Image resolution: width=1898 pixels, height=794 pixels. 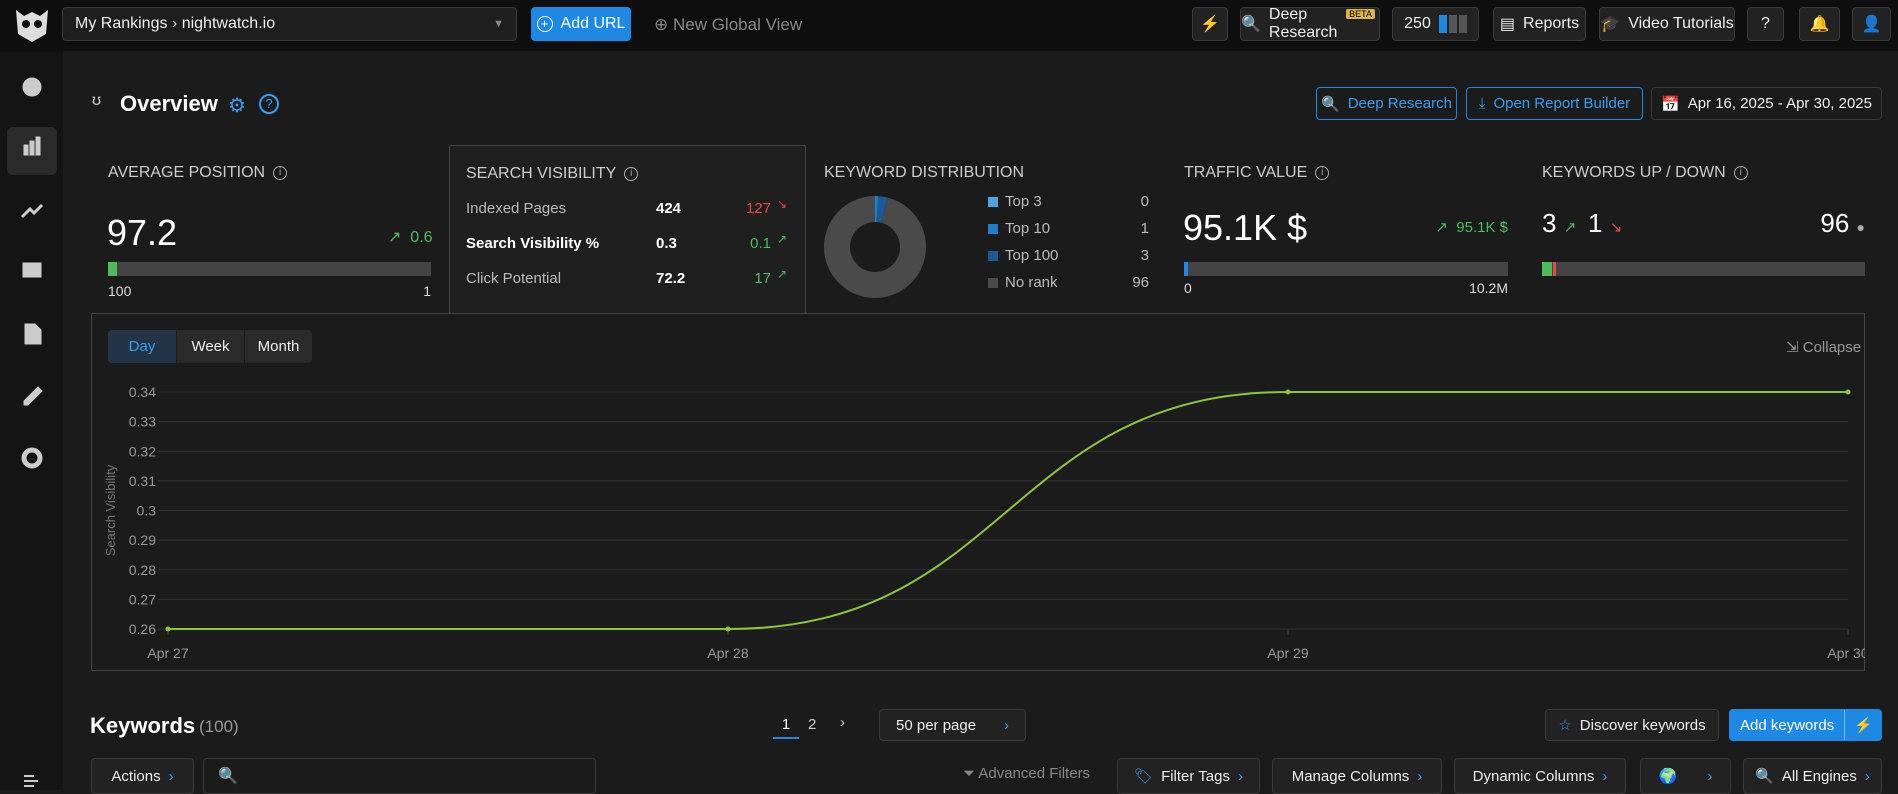 What do you see at coordinates (1357, 776) in the screenshot?
I see `manage-columns-button: Manage Columns ›` at bounding box center [1357, 776].